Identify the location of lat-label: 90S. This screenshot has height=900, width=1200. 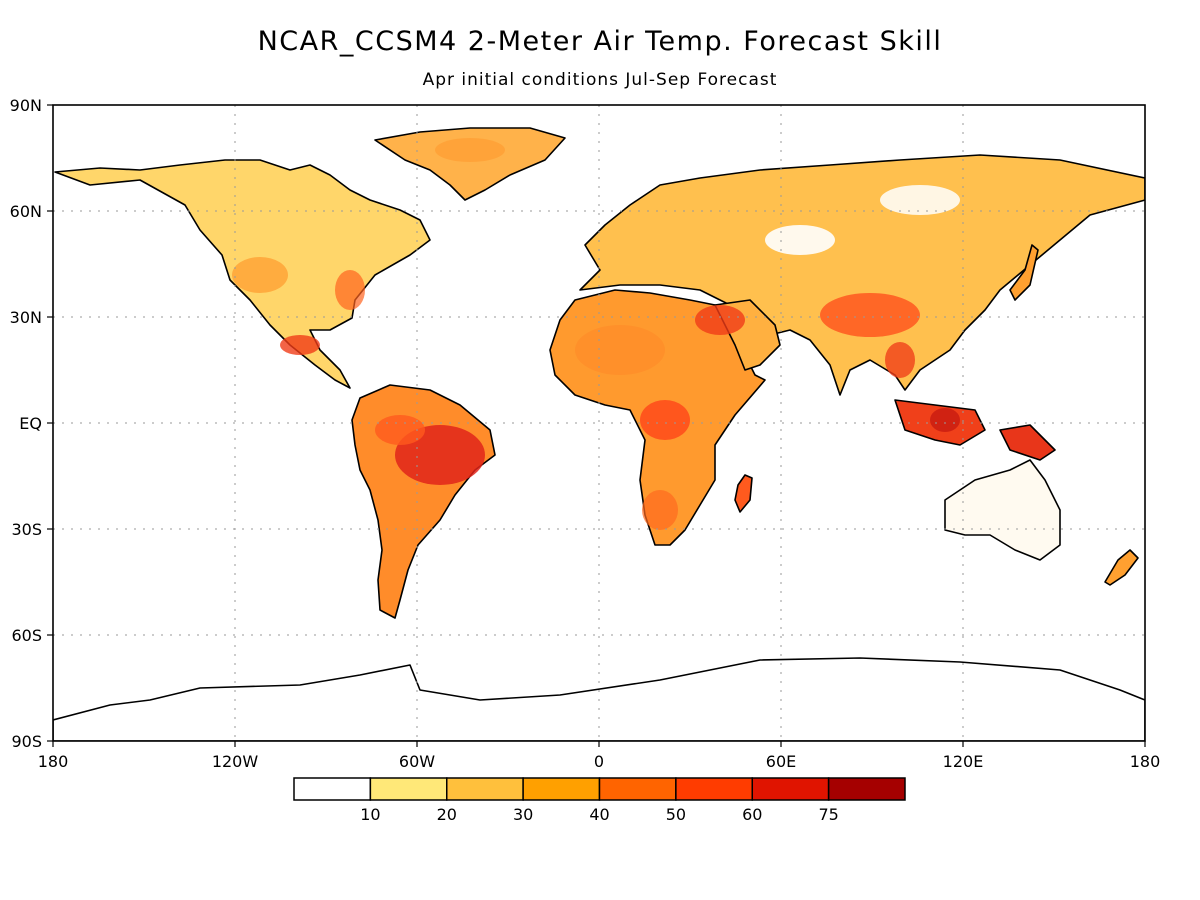
(26, 741).